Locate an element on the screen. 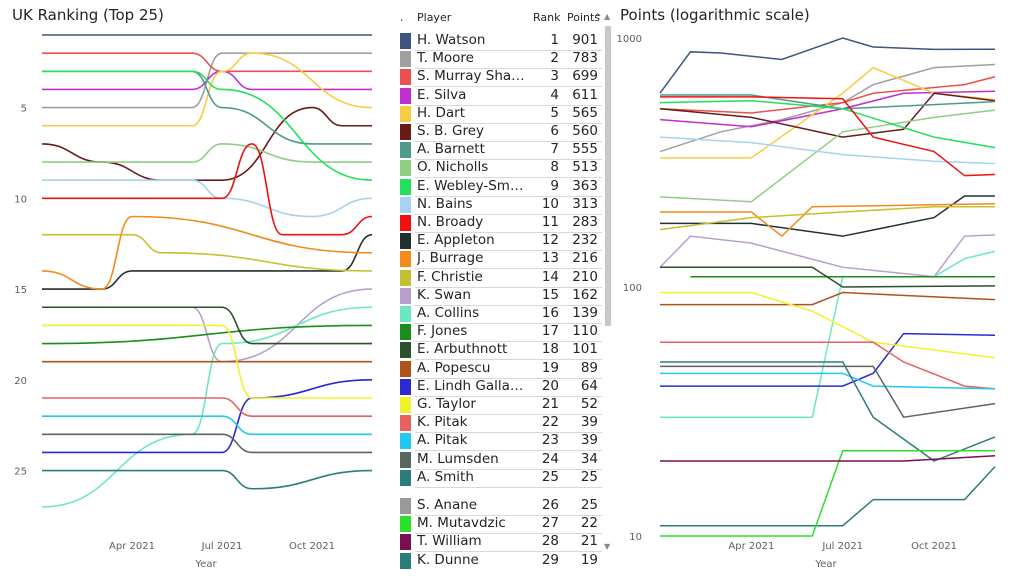  player-rank: 29 is located at coordinates (550, 559).